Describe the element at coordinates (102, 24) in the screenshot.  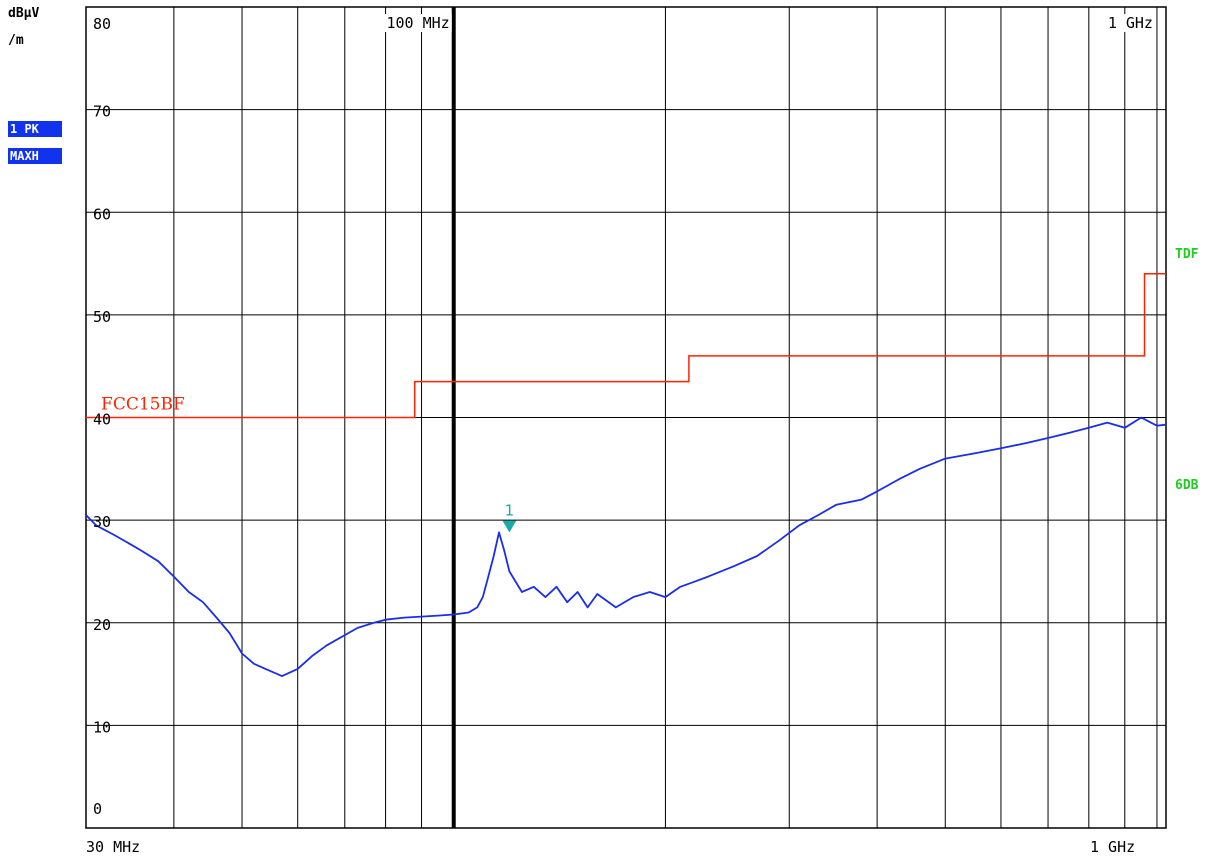
I see `y-tick-label: 80` at that location.